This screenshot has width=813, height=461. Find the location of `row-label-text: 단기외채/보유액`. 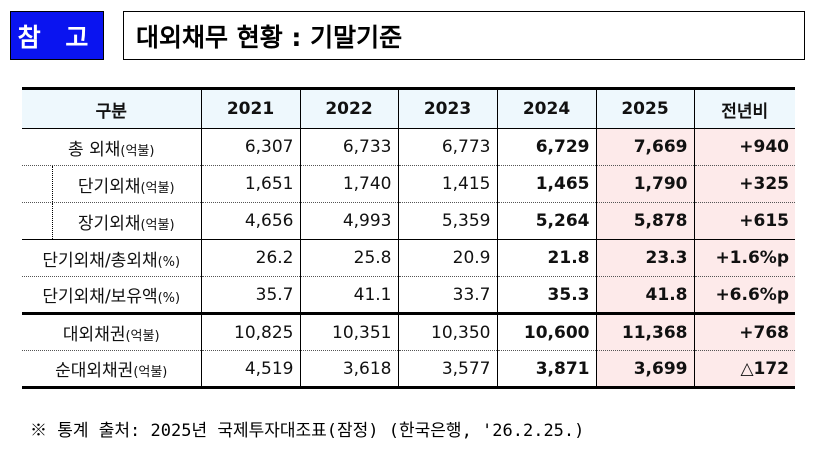

row-label-text: 단기외채/보유액 is located at coordinates (100, 297).